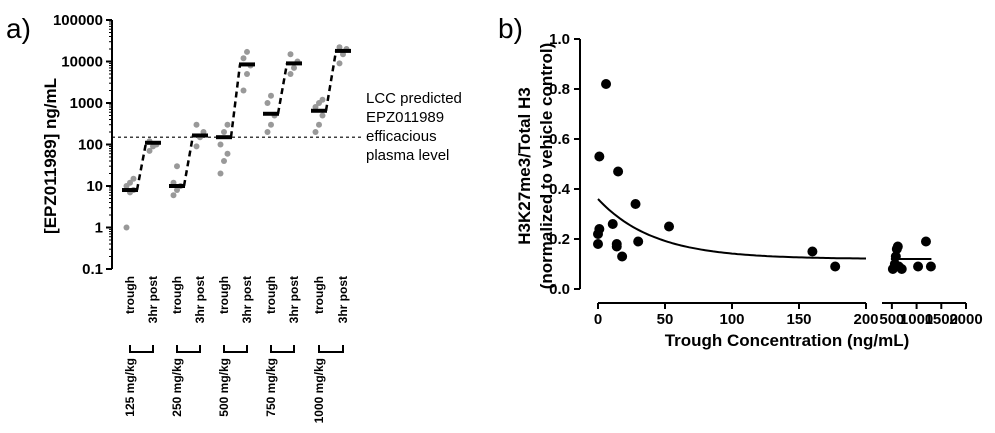 The image size is (995, 433). Describe the element at coordinates (524, 165) in the screenshot. I see `panel-b-y-axis-title-line1: H3K27me3/Total H3` at that location.